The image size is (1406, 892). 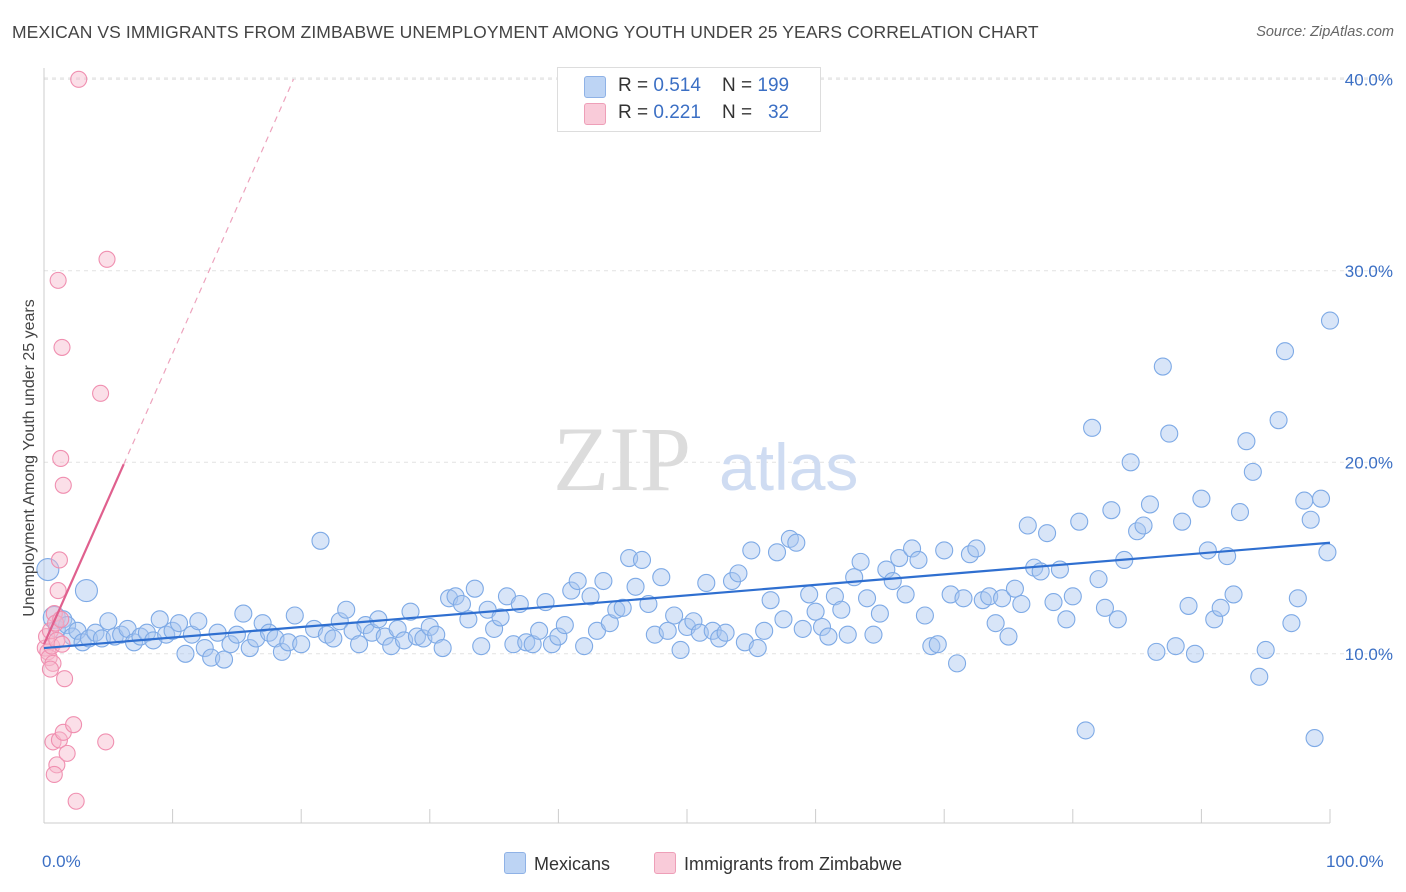 What do you see at coordinates (61, 861) in the screenshot?
I see `x-tick-left: 0.0%` at bounding box center [61, 861].